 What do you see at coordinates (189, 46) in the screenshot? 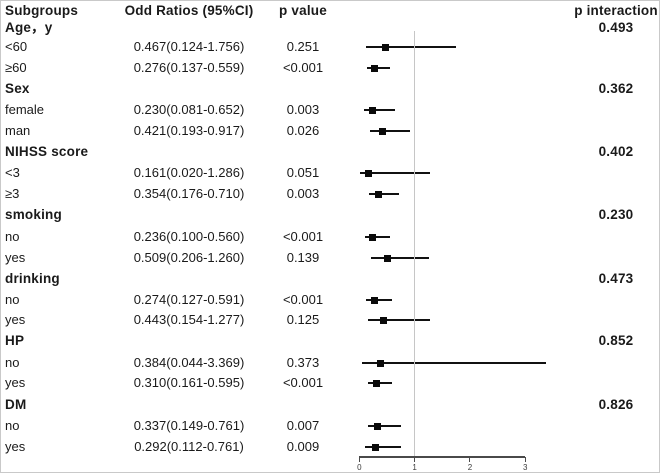
I see `odd-ratio-ci-value: 0.467(0.124-1.756)` at bounding box center [189, 46].